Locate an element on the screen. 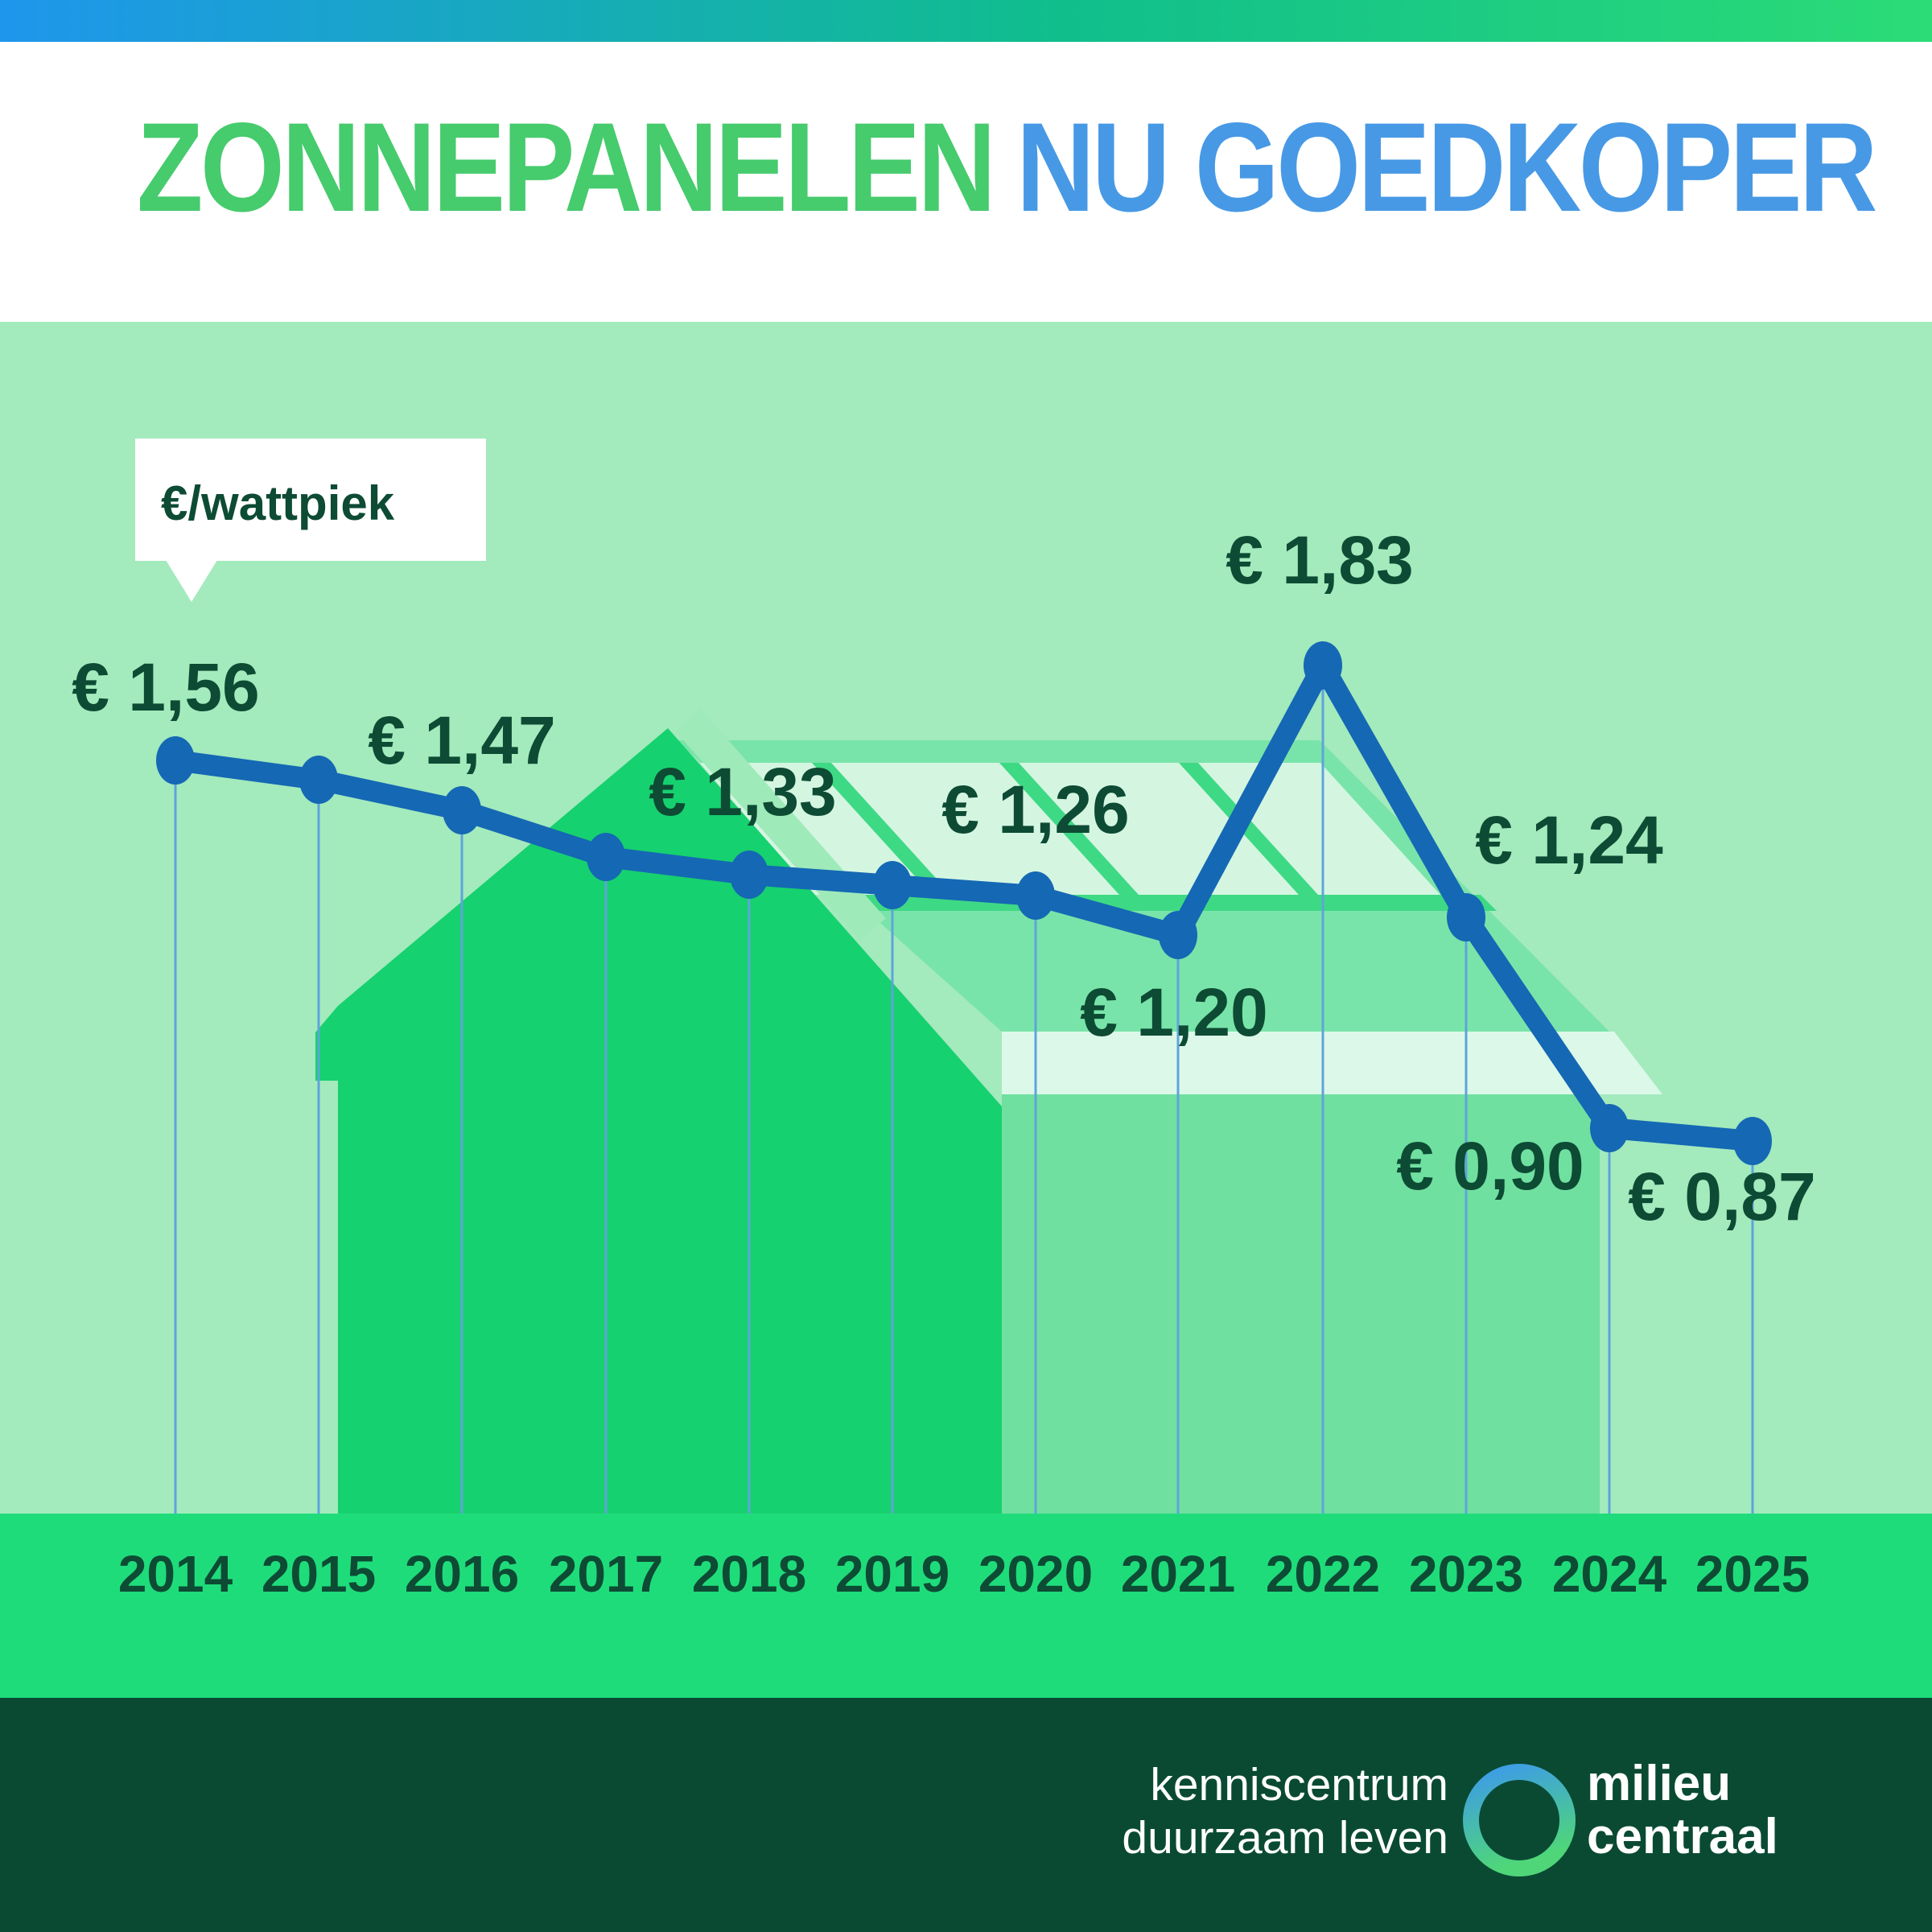 The image size is (1932, 1932). data-point-2021 is located at coordinates (1178, 935).